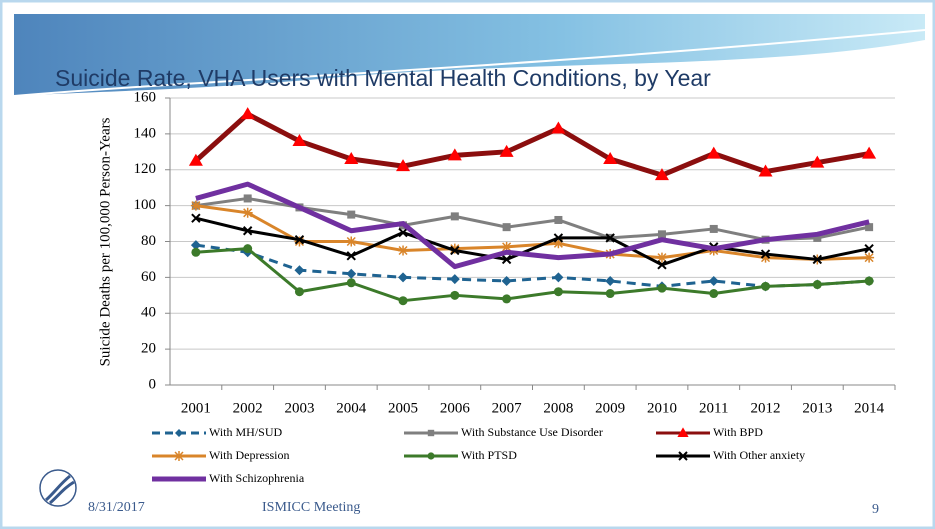  I want to click on header-wave, so click(469, 63).